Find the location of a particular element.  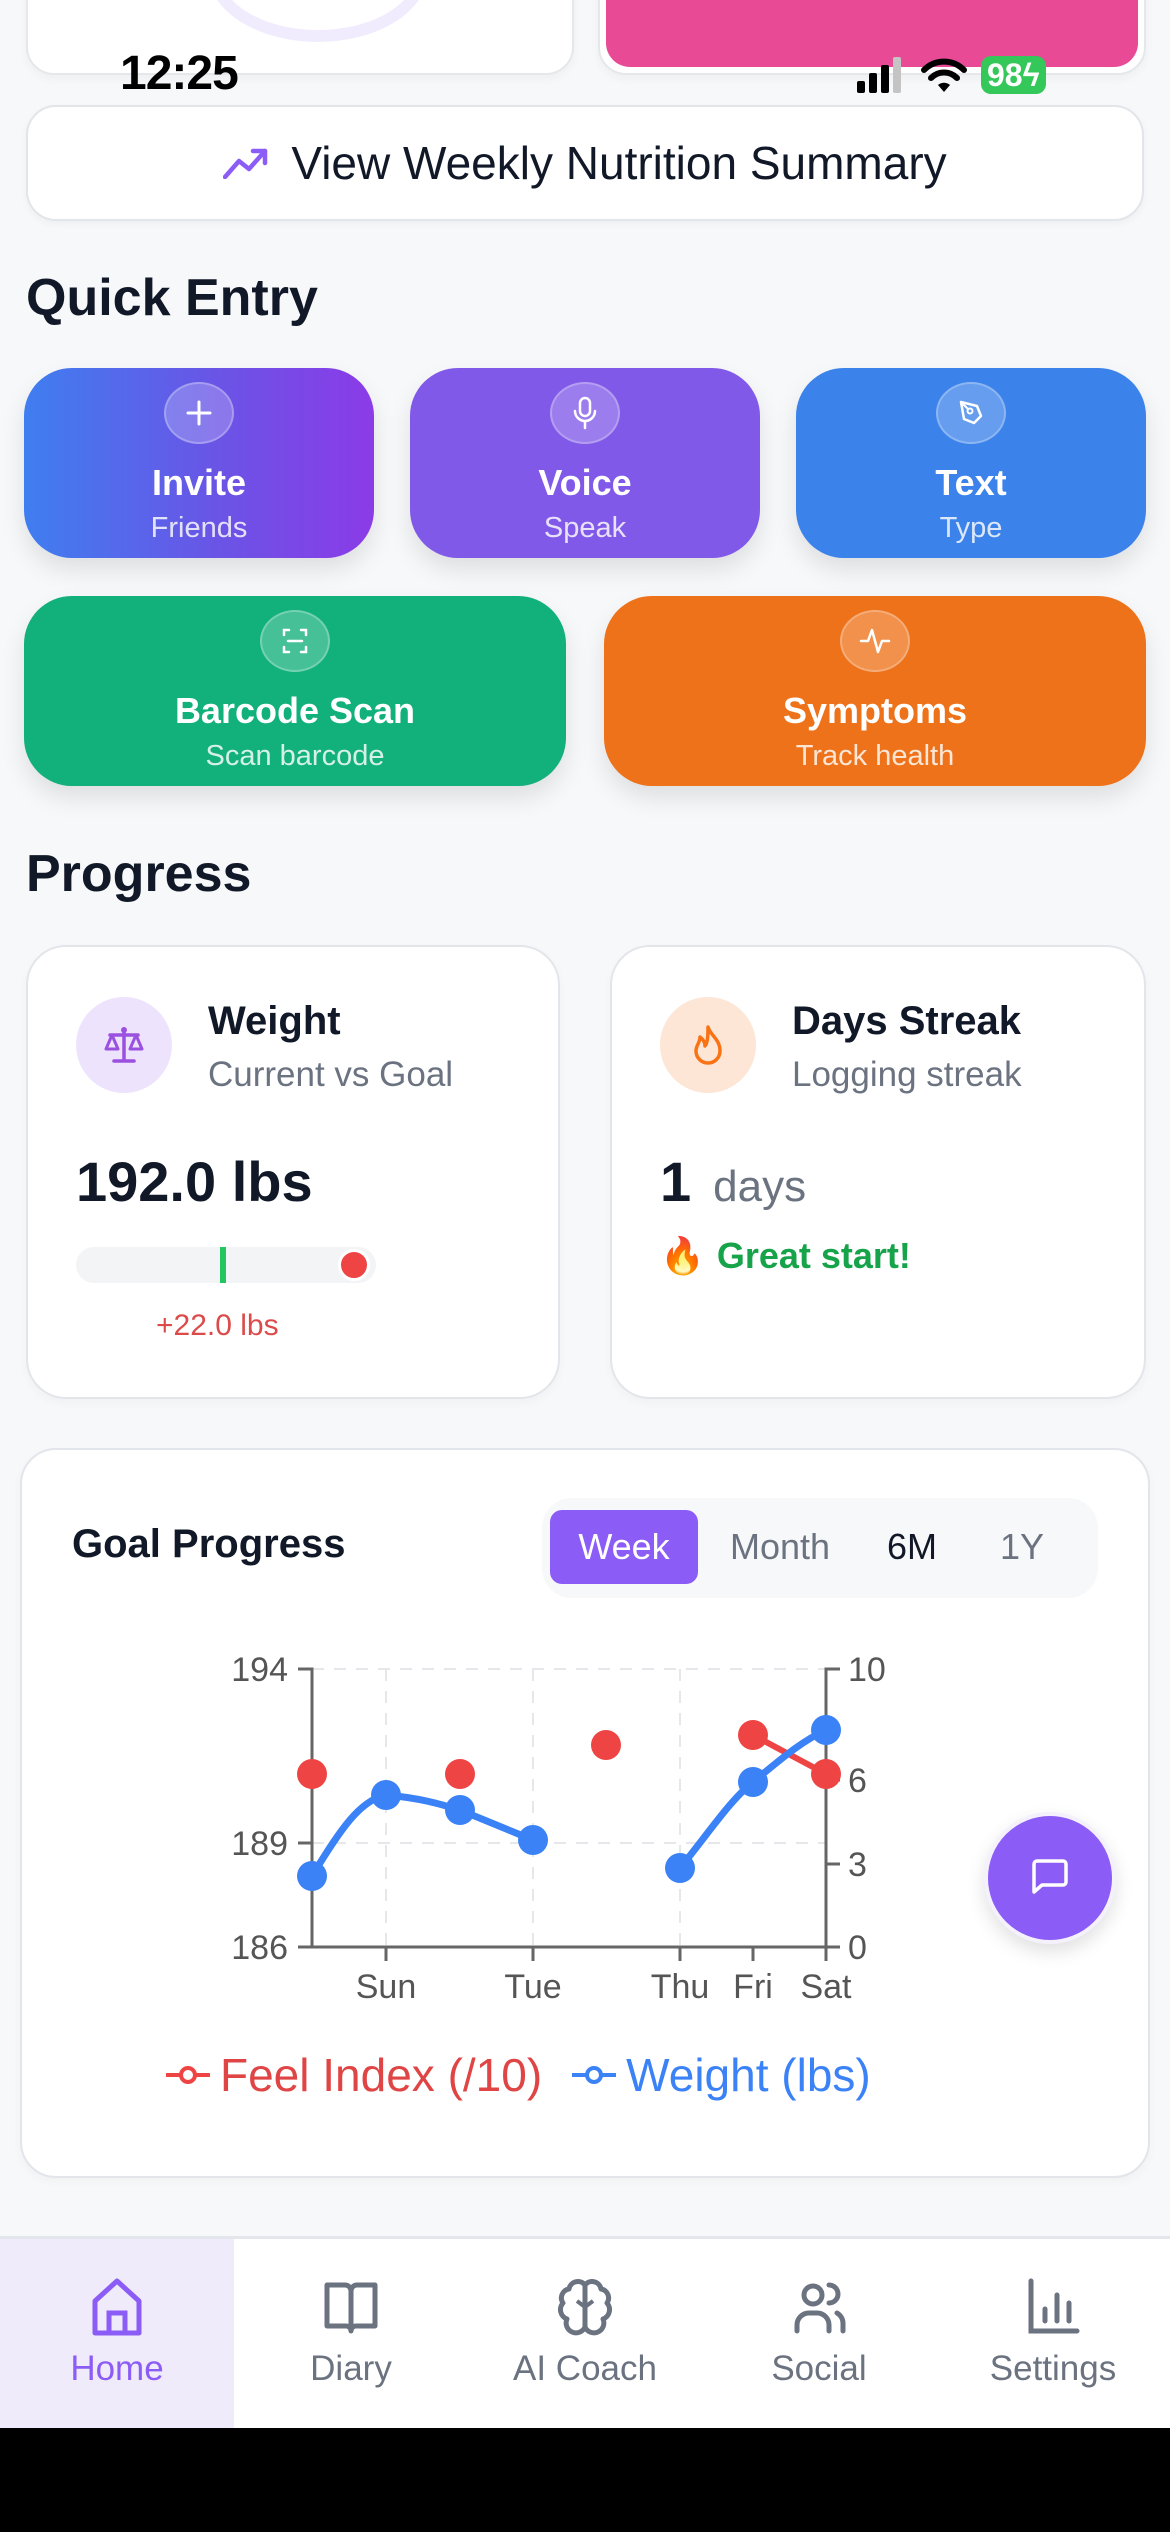

tab-month: Month is located at coordinates (780, 1546).